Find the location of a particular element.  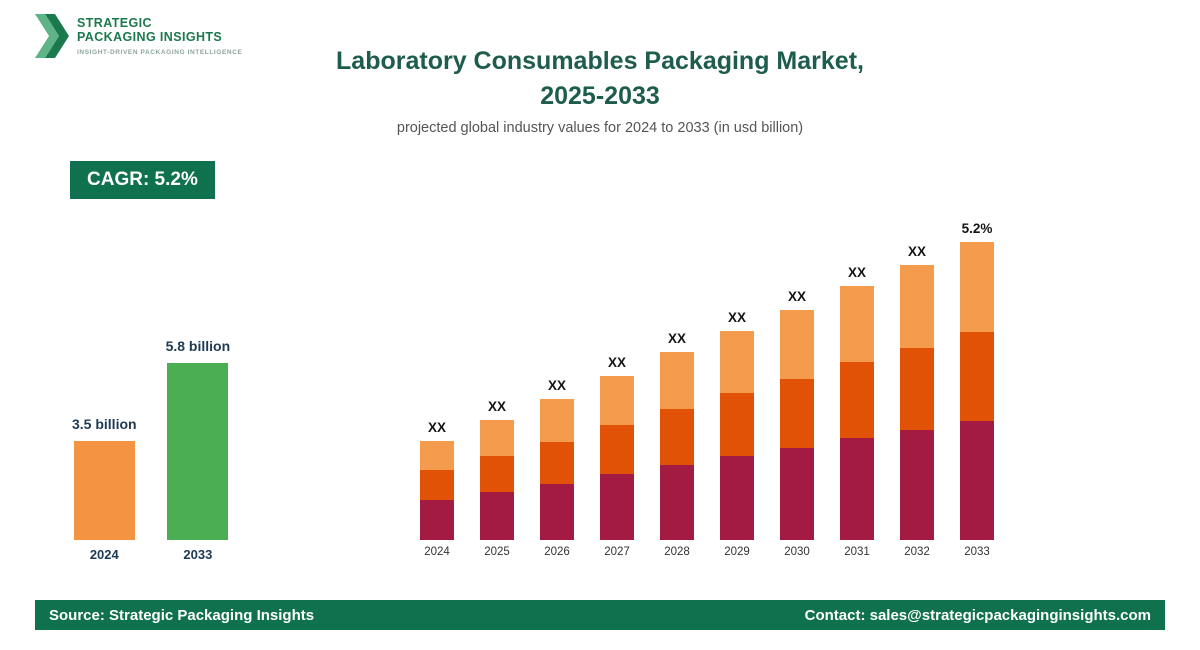

cagr-badge: CAGR: 5.2% is located at coordinates (142, 180).